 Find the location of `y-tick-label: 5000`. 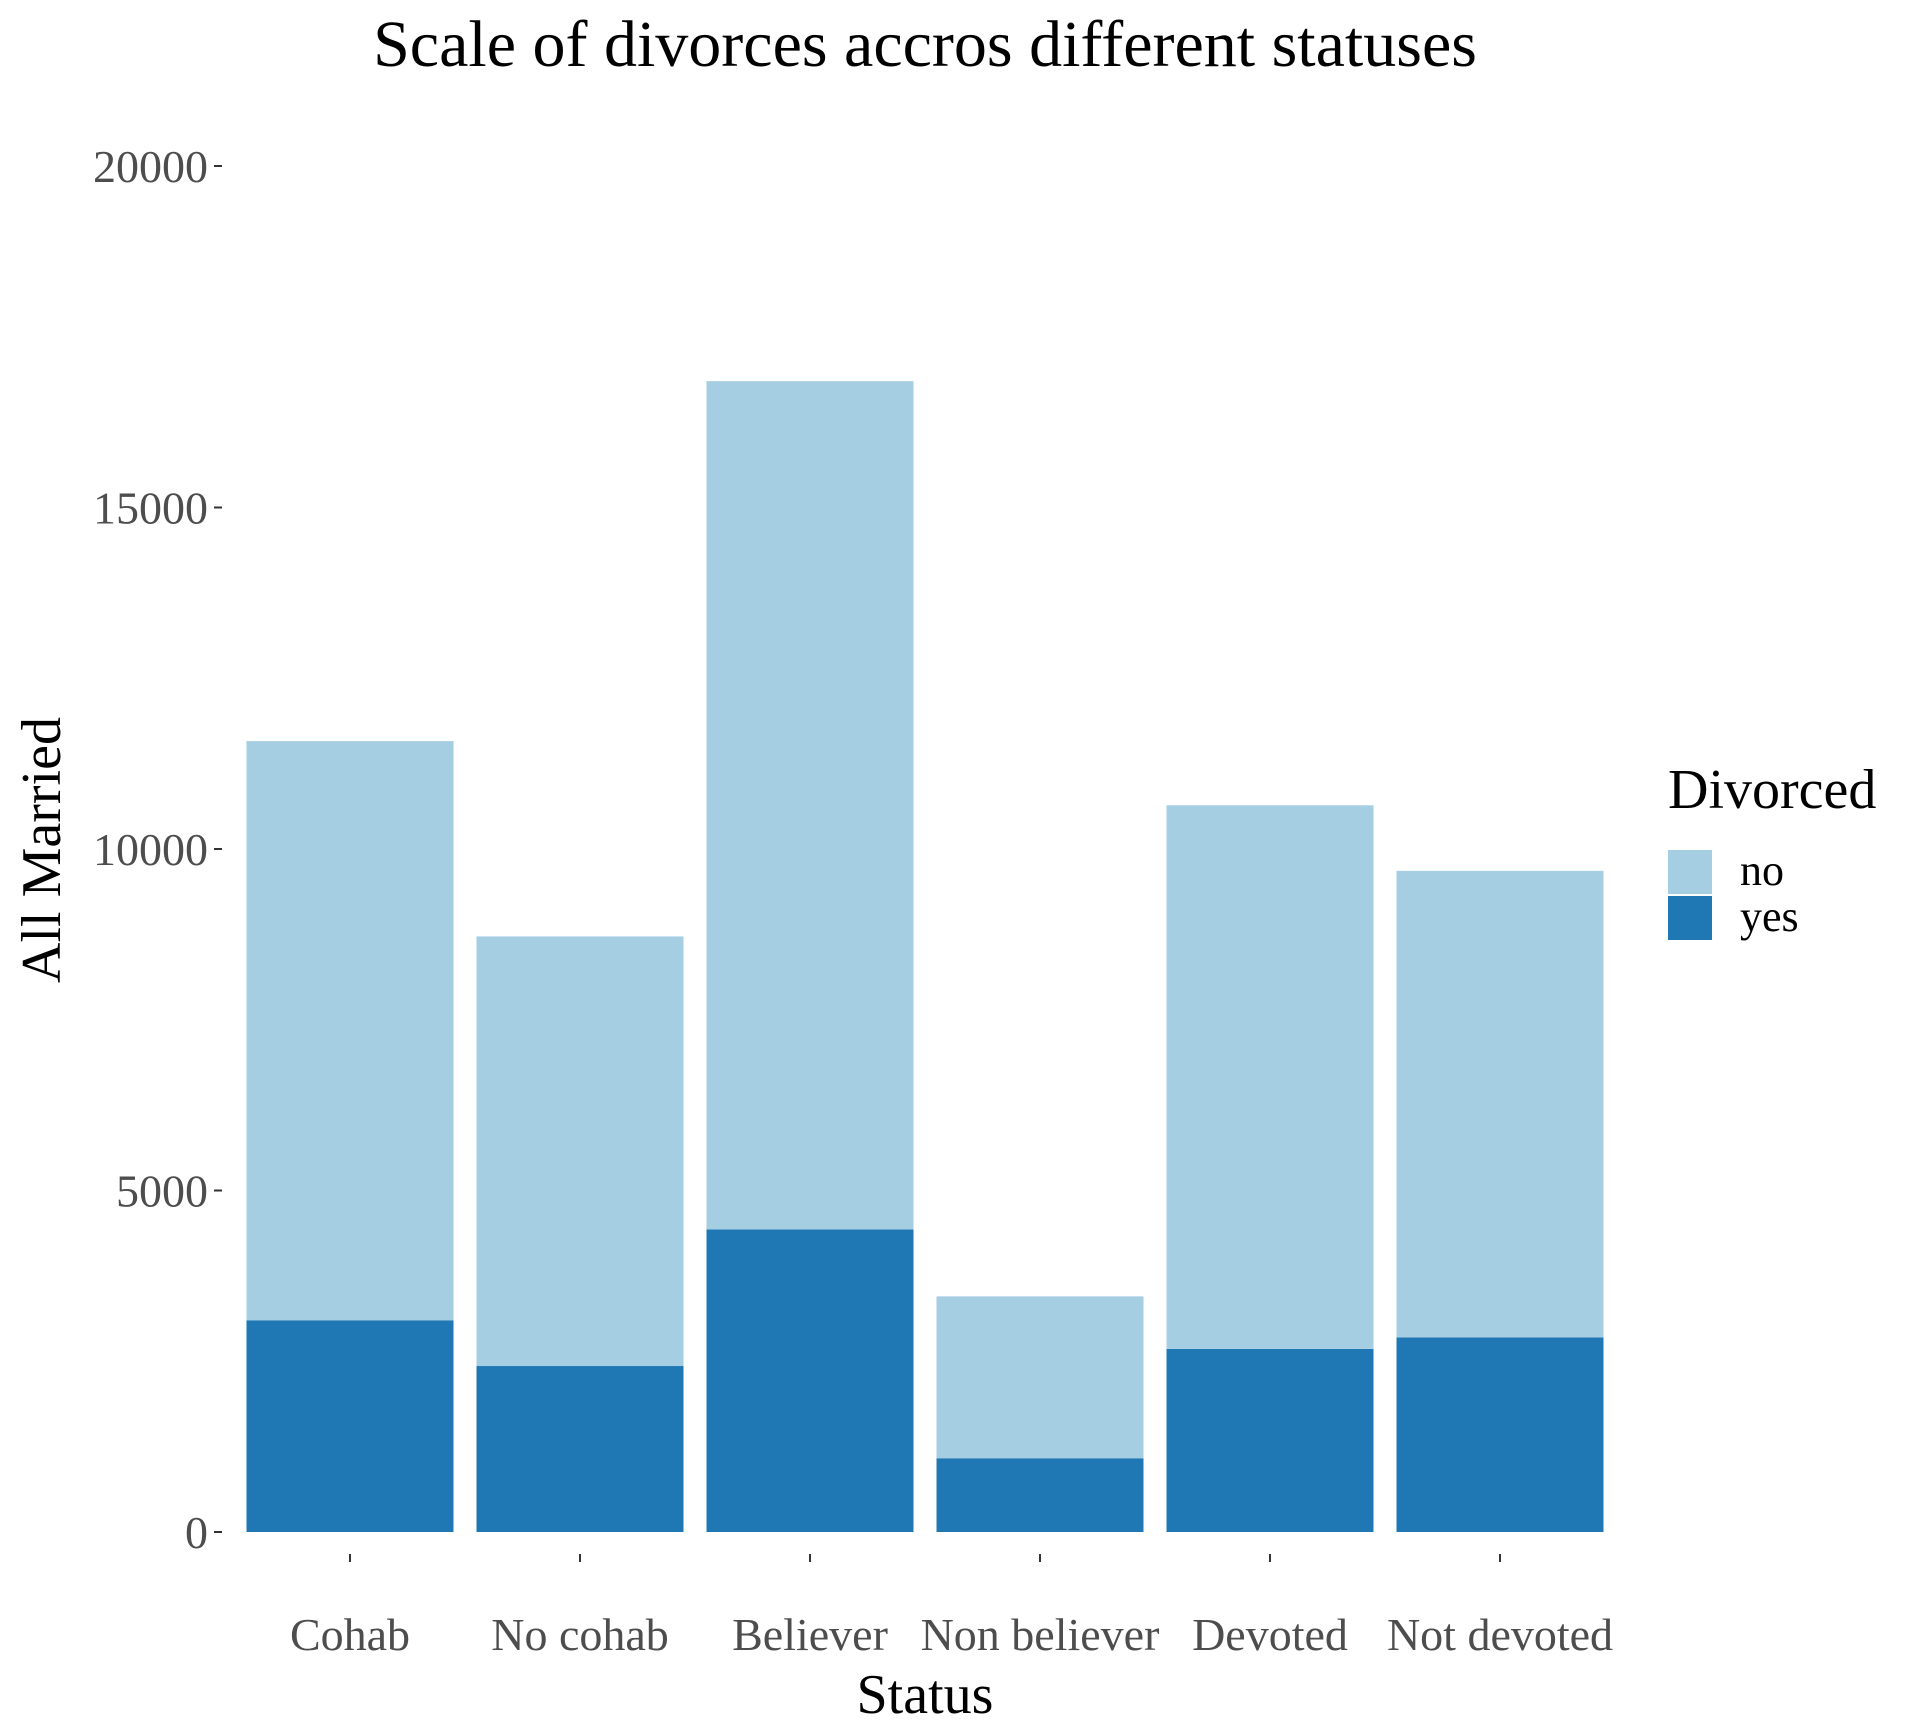

y-tick-label: 5000 is located at coordinates (162, 1191).